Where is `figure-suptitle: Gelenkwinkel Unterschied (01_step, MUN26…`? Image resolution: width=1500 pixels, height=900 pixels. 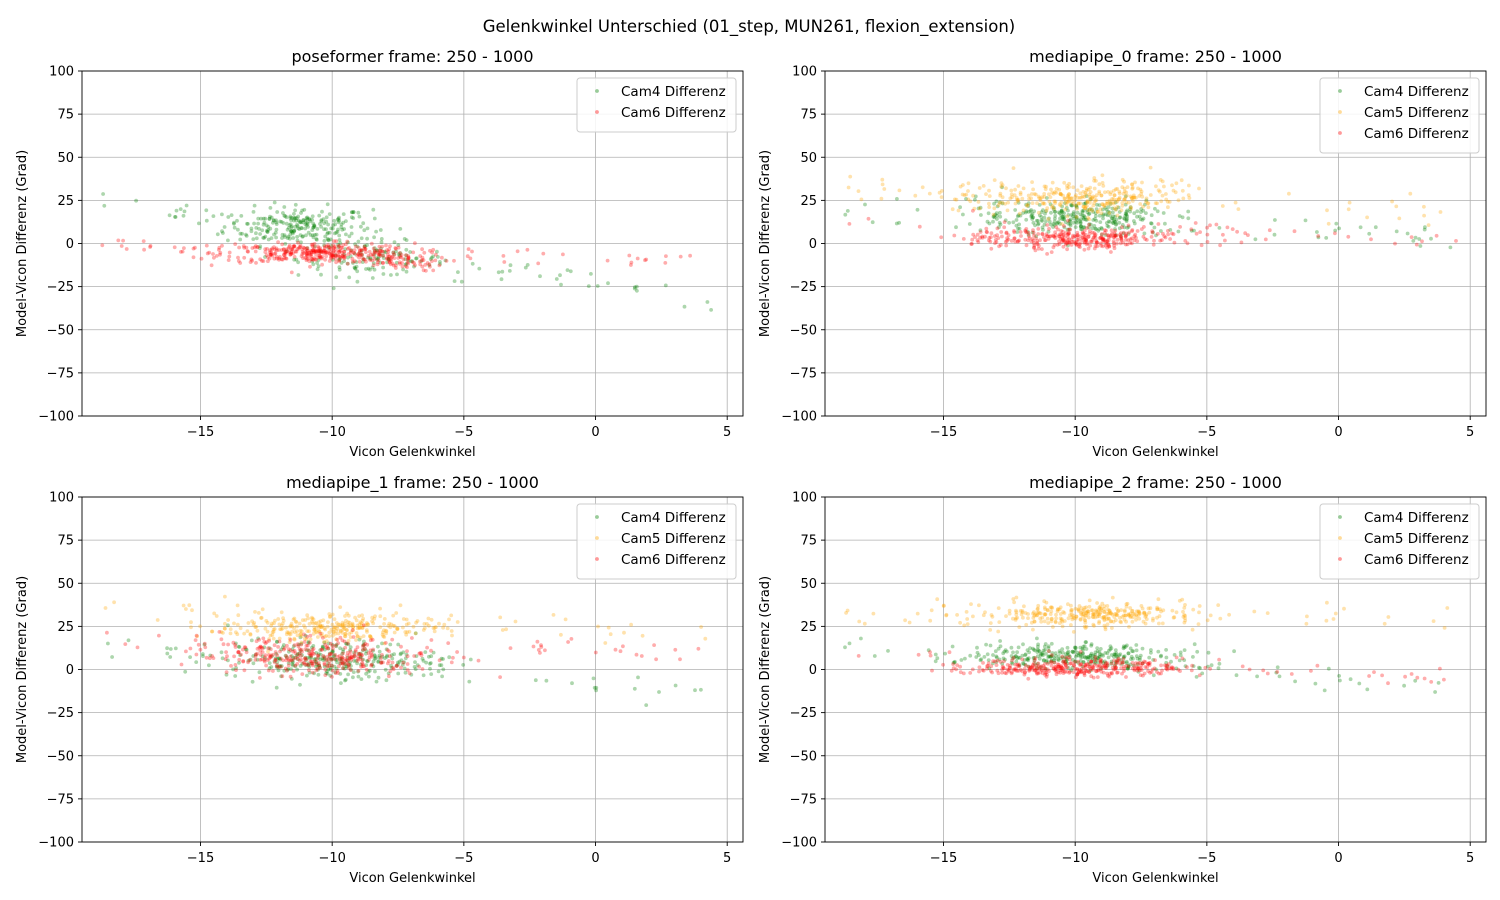
figure-suptitle: Gelenkwinkel Unterschied (01_step, MUN26… is located at coordinates (749, 27).